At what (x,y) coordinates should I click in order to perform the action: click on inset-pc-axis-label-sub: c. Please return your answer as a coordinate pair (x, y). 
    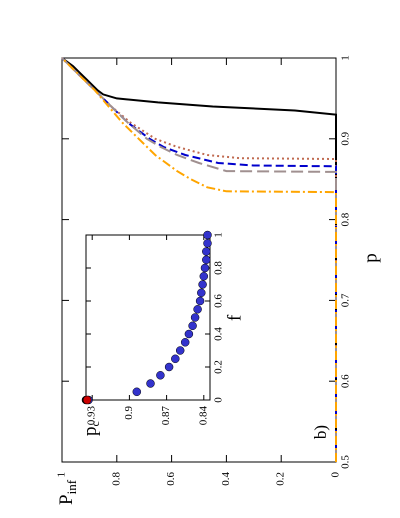
    Looking at the image, I should click on (95, 423).